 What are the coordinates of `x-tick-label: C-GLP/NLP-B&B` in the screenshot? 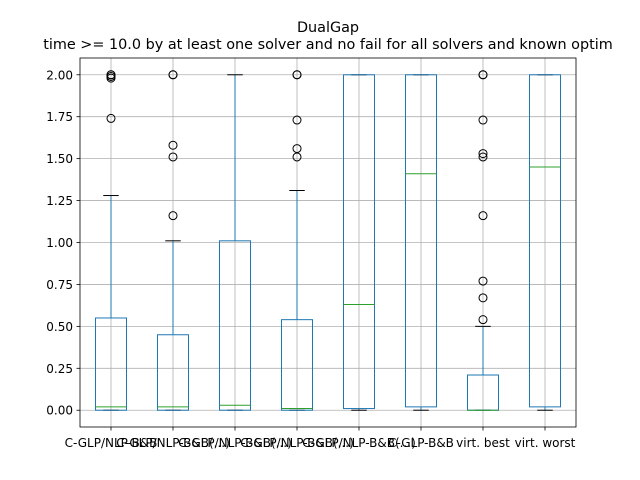 It's located at (111, 443).